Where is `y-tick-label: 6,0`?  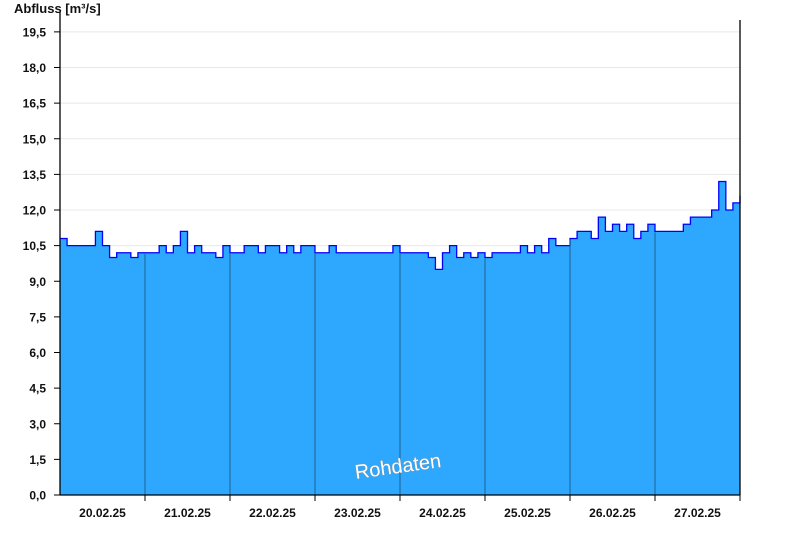
y-tick-label: 6,0 is located at coordinates (37, 353).